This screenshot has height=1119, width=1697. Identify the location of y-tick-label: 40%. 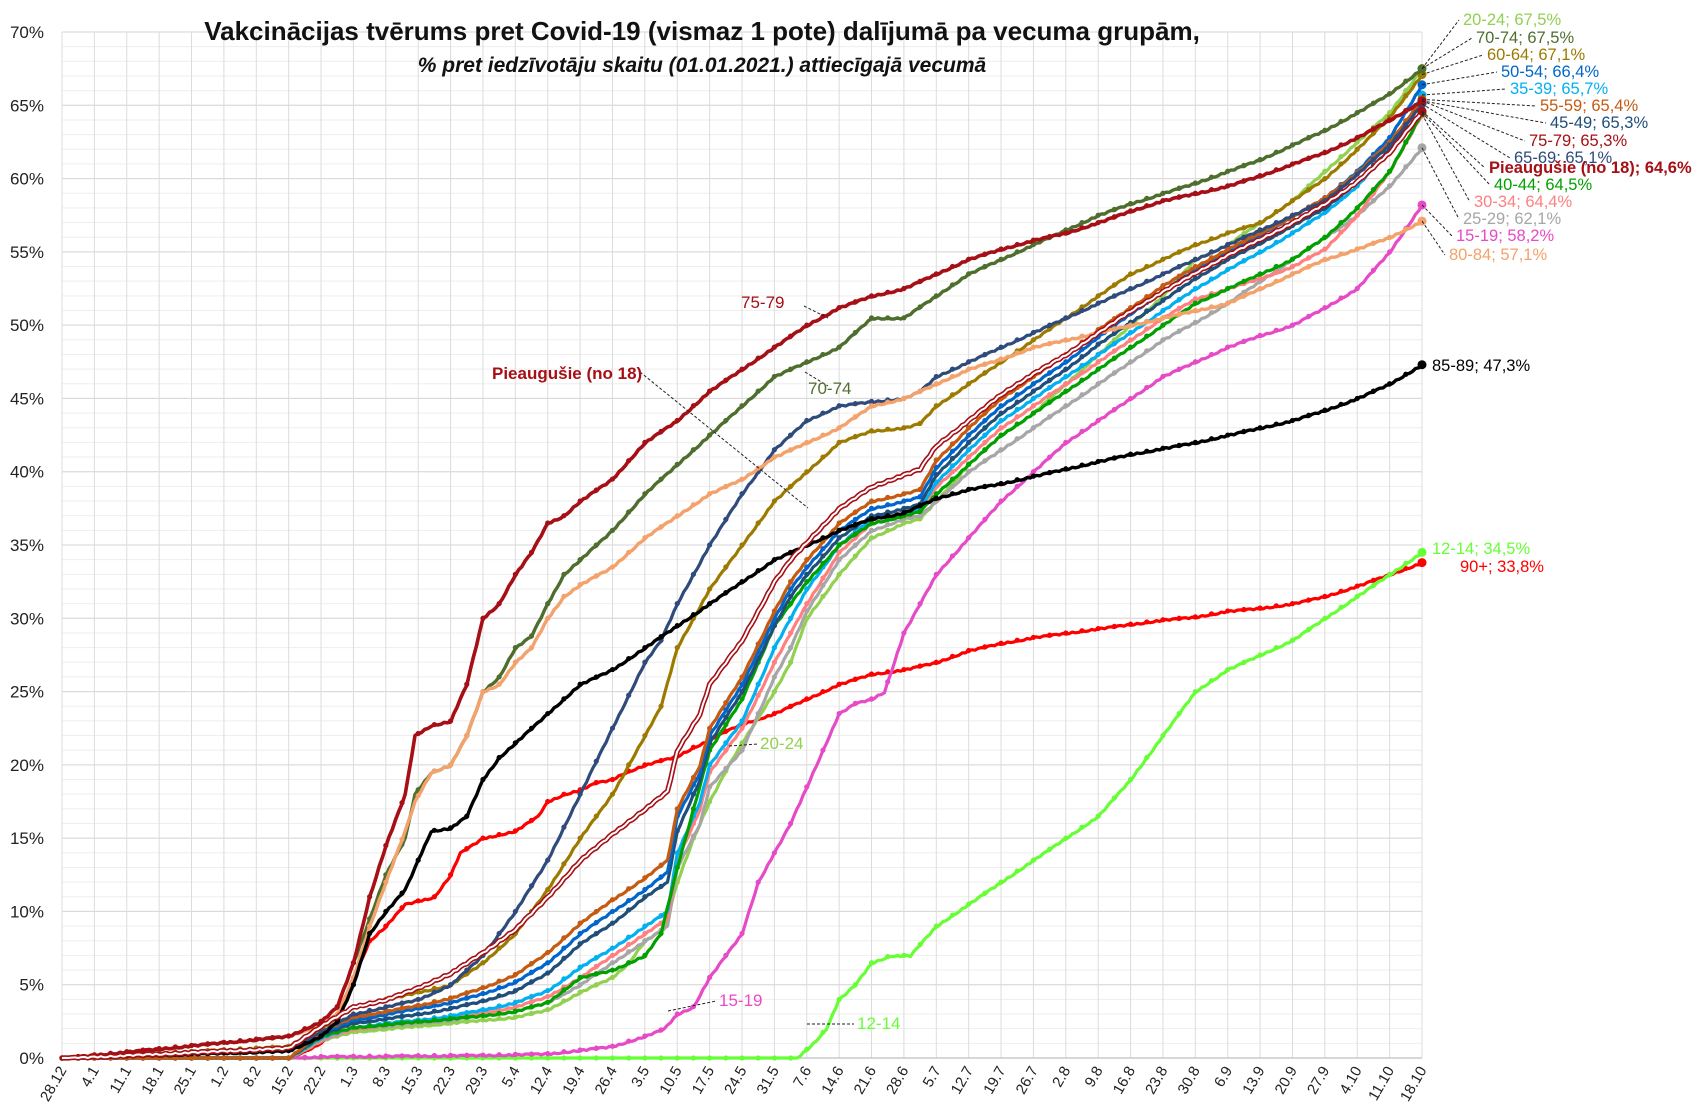
(27, 472).